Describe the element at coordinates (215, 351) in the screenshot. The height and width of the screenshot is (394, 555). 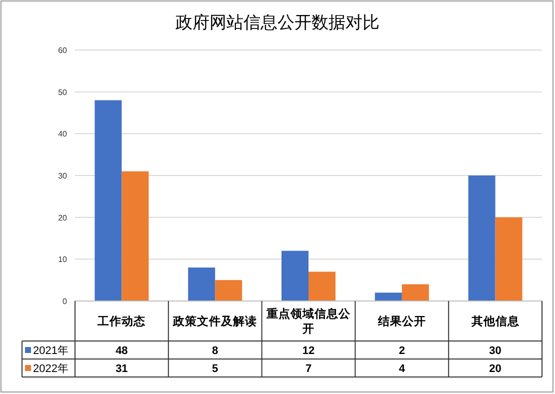
I see `data-label: 8` at that location.